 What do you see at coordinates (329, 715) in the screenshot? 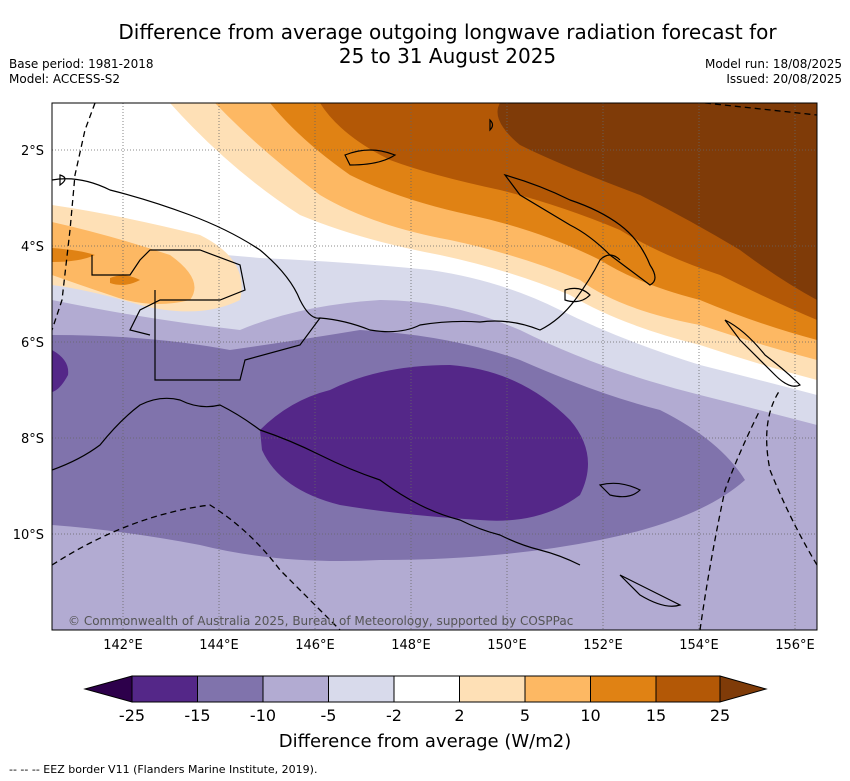
I see `colorbar-tick: -5` at bounding box center [329, 715].